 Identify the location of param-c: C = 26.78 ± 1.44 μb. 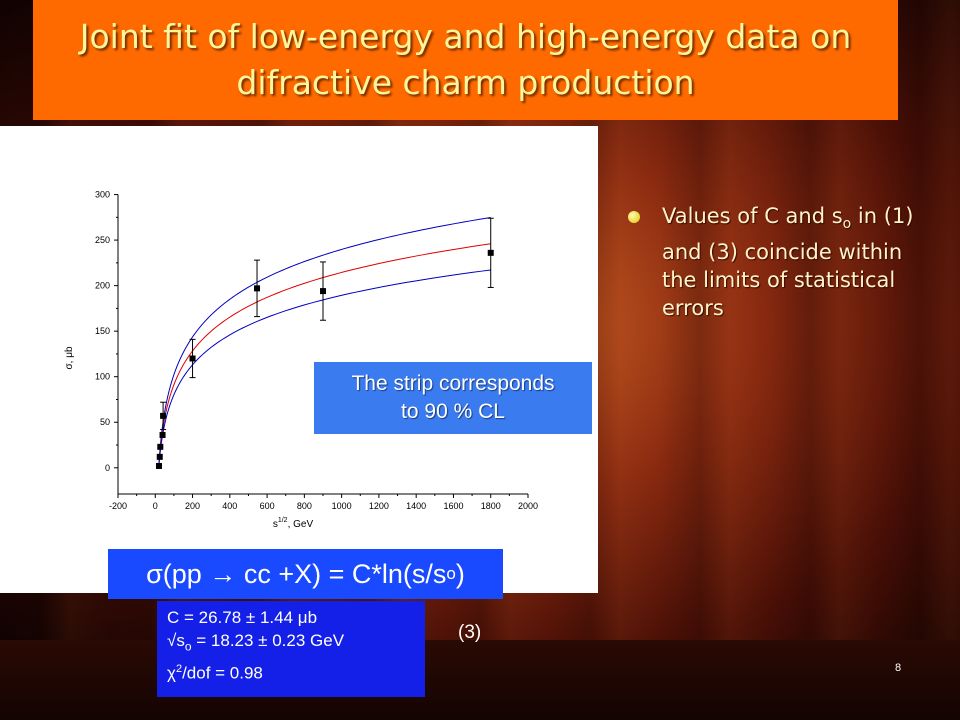
(242, 617).